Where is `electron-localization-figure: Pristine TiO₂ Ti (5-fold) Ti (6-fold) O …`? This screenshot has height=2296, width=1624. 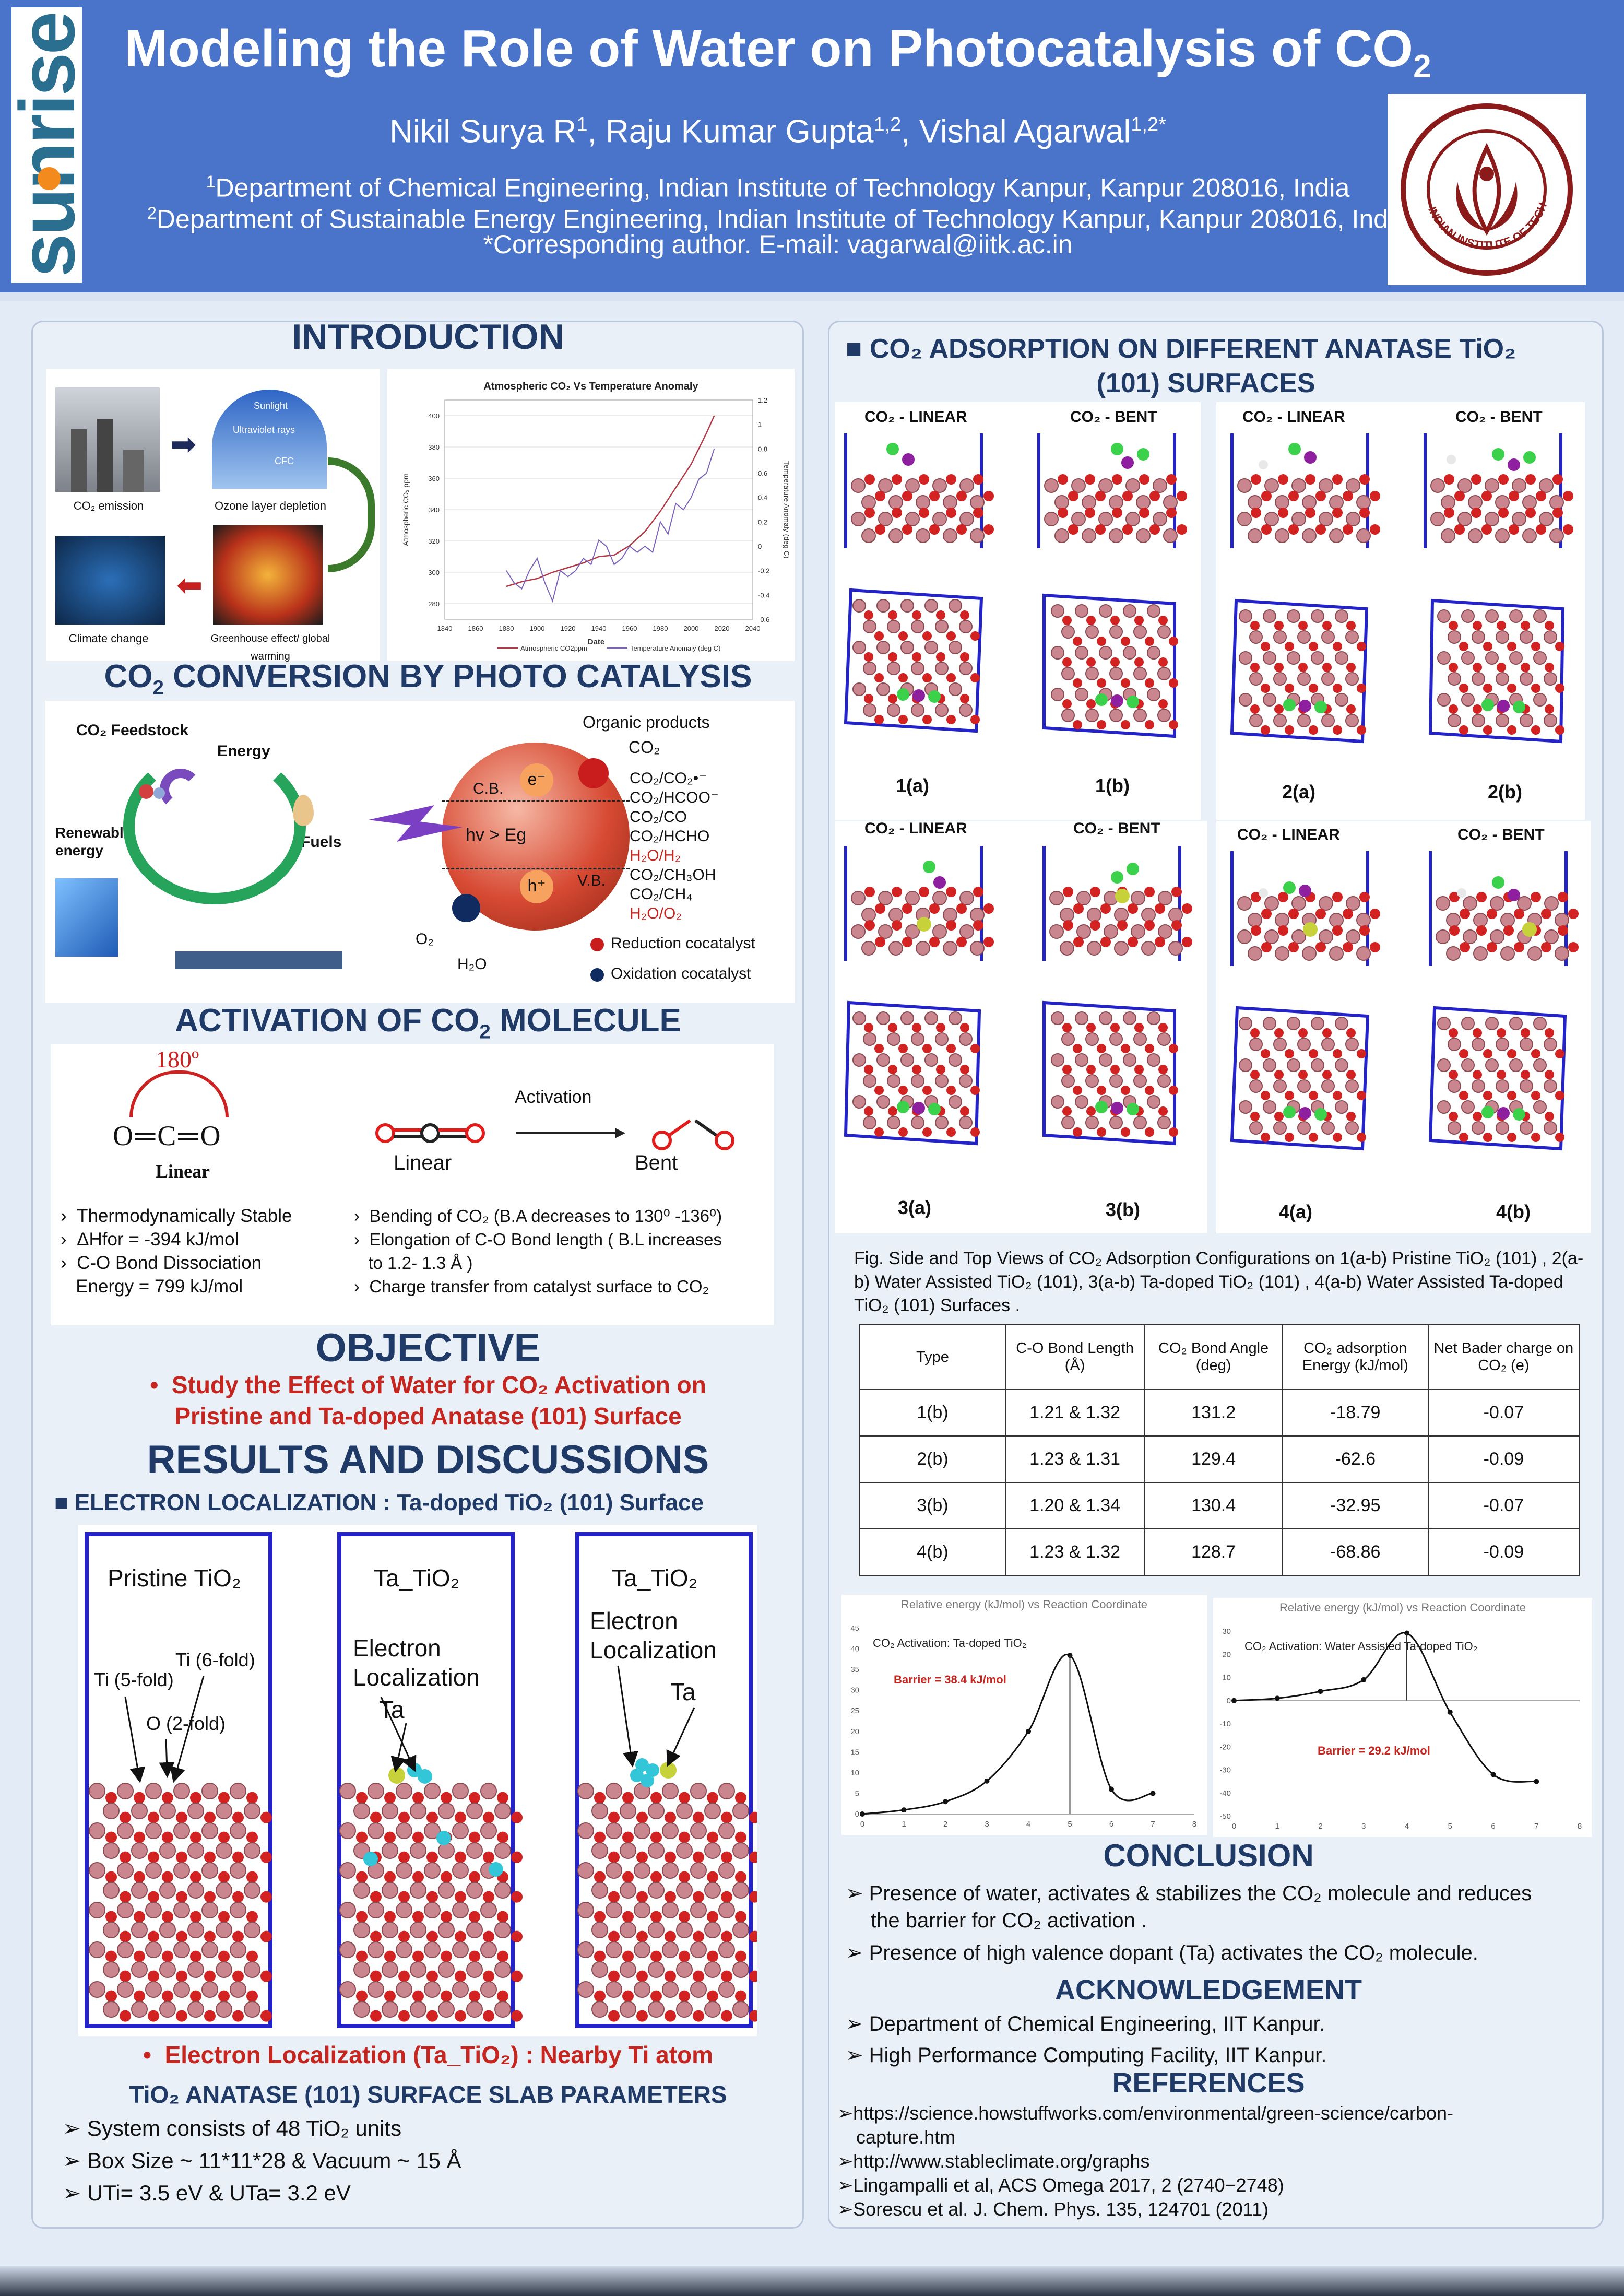 electron-localization-figure: Pristine TiO₂ Ti (5-fold) Ti (6-fold) O … is located at coordinates (417, 1780).